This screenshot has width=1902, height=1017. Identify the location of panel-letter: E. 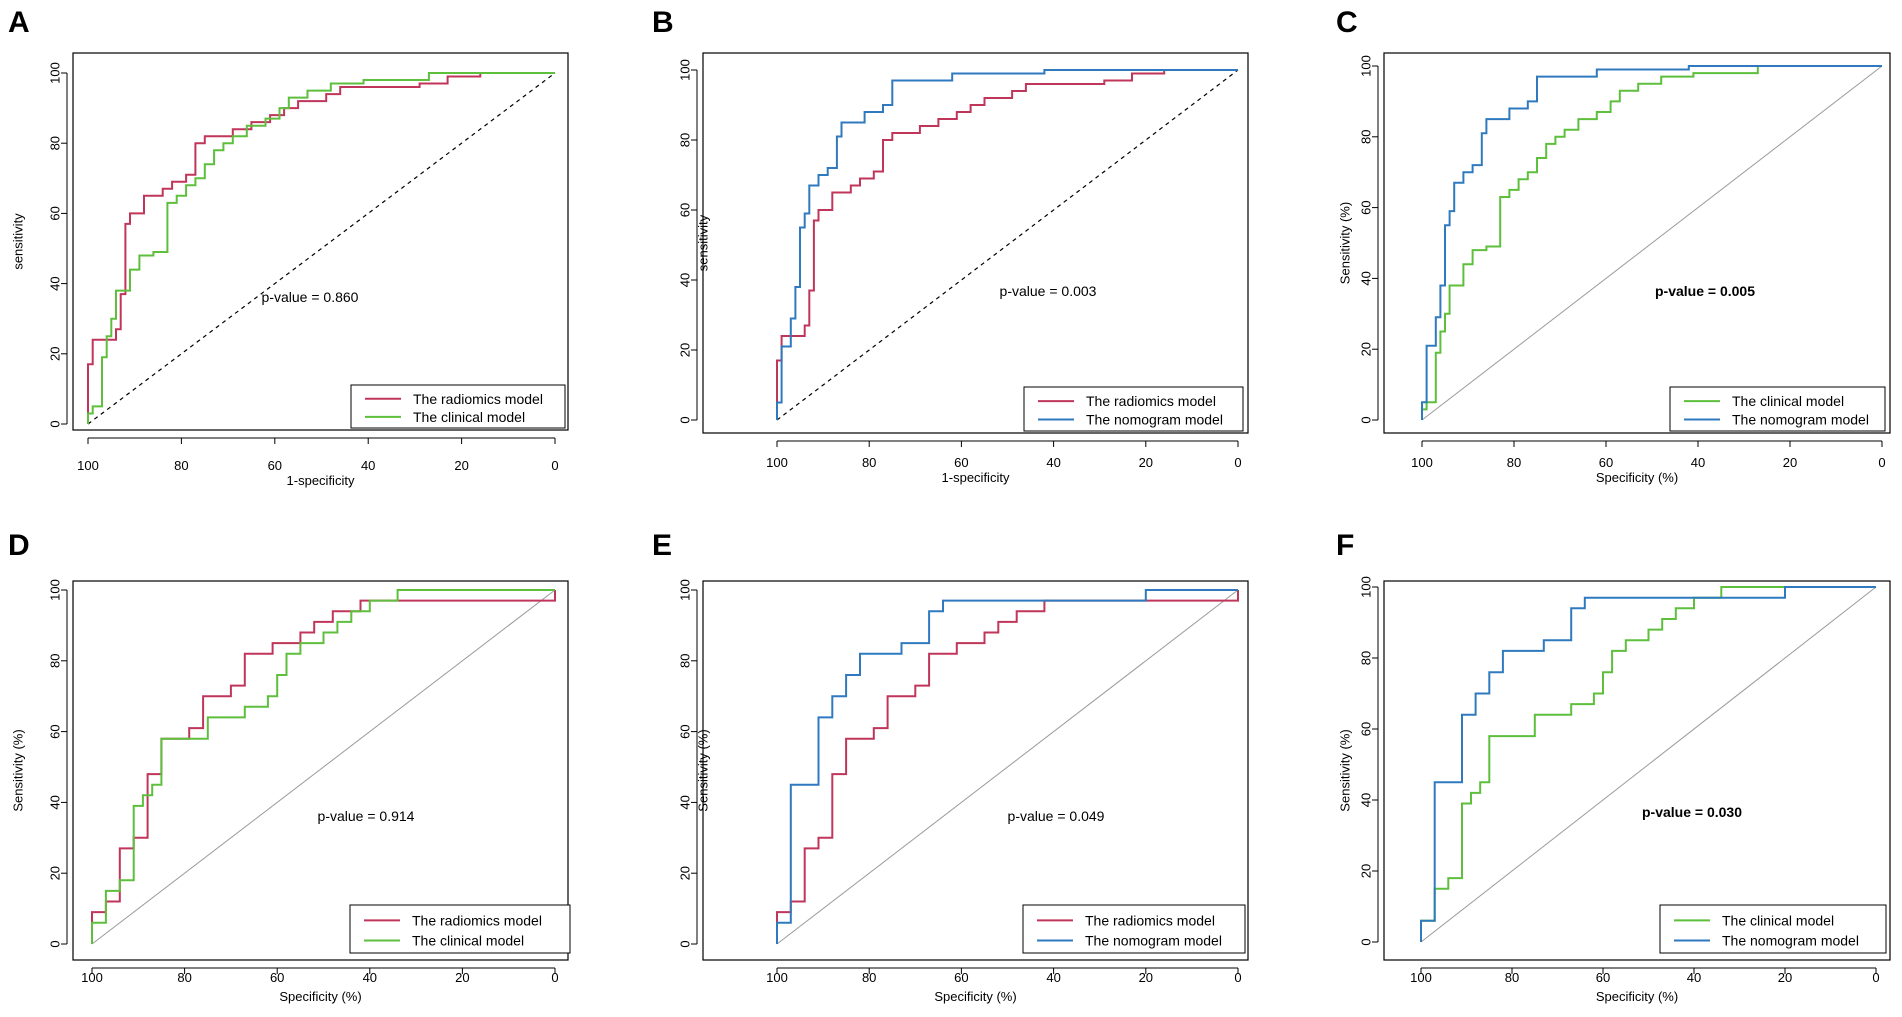
(662, 545).